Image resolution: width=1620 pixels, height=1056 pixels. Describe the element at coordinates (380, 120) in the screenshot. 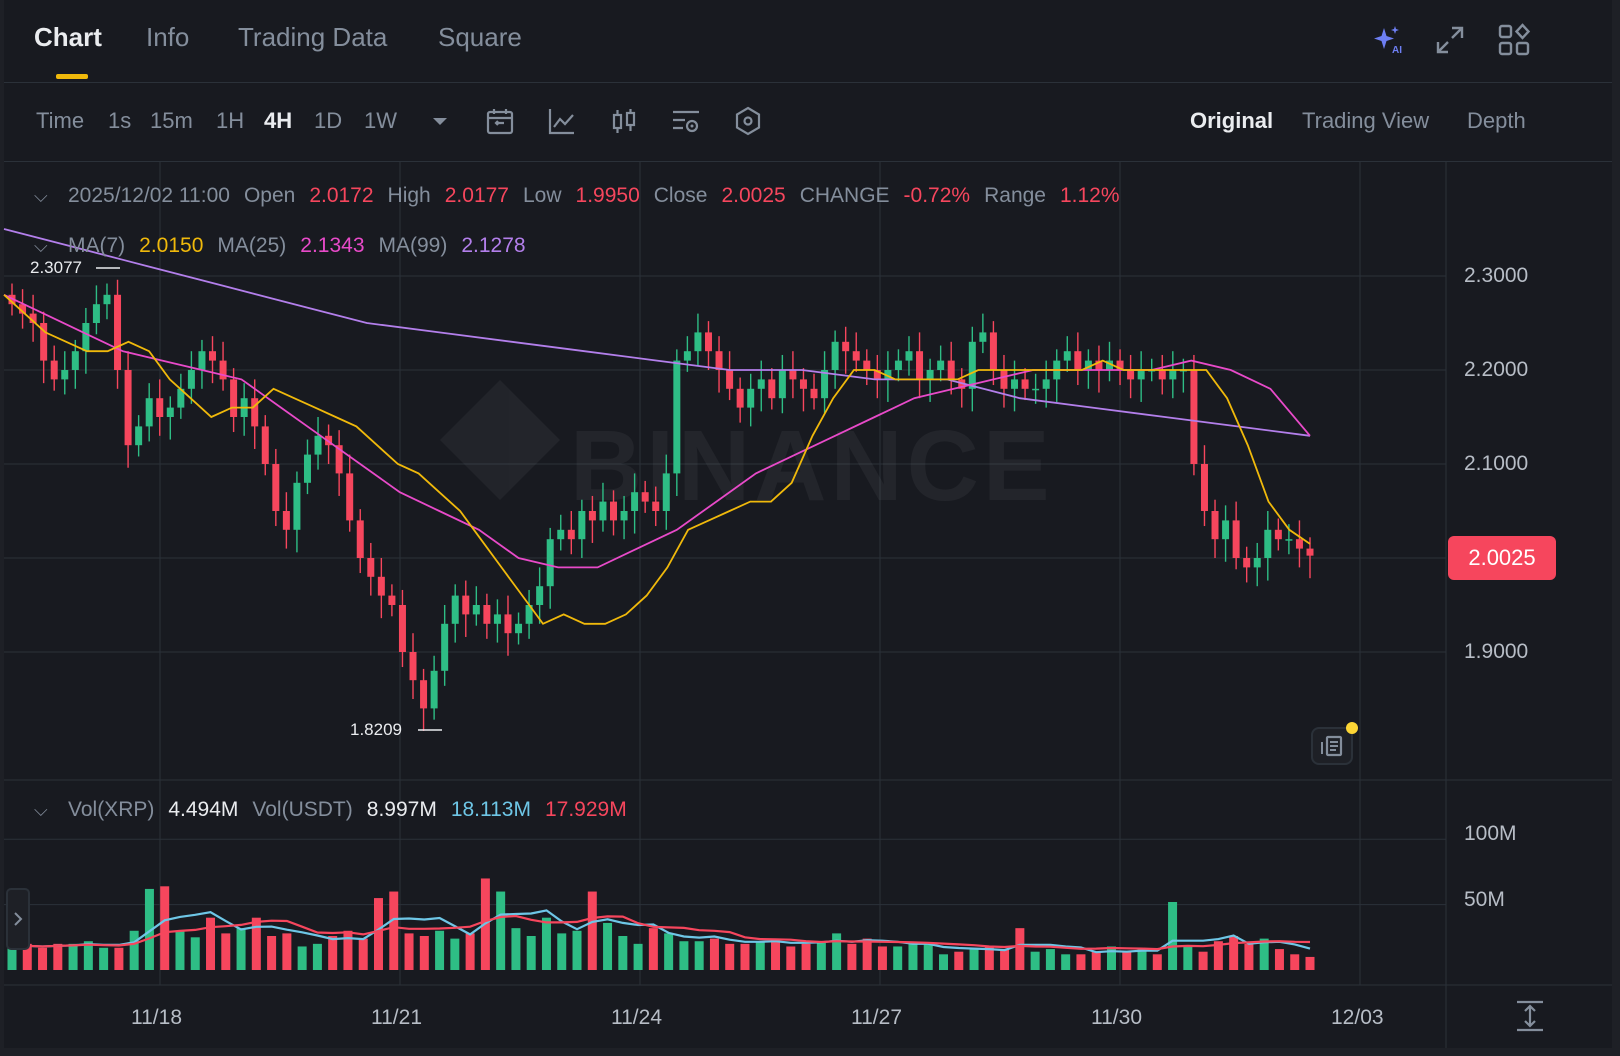

I see `timeframe-1w: 1W` at that location.